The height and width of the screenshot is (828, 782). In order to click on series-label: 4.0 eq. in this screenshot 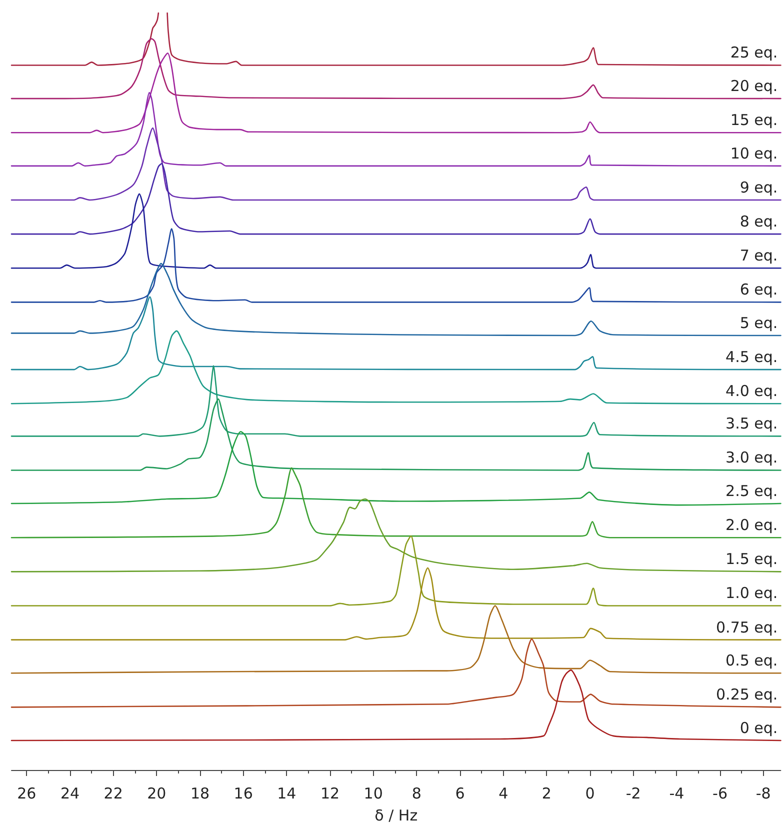, I will do `click(752, 391)`.